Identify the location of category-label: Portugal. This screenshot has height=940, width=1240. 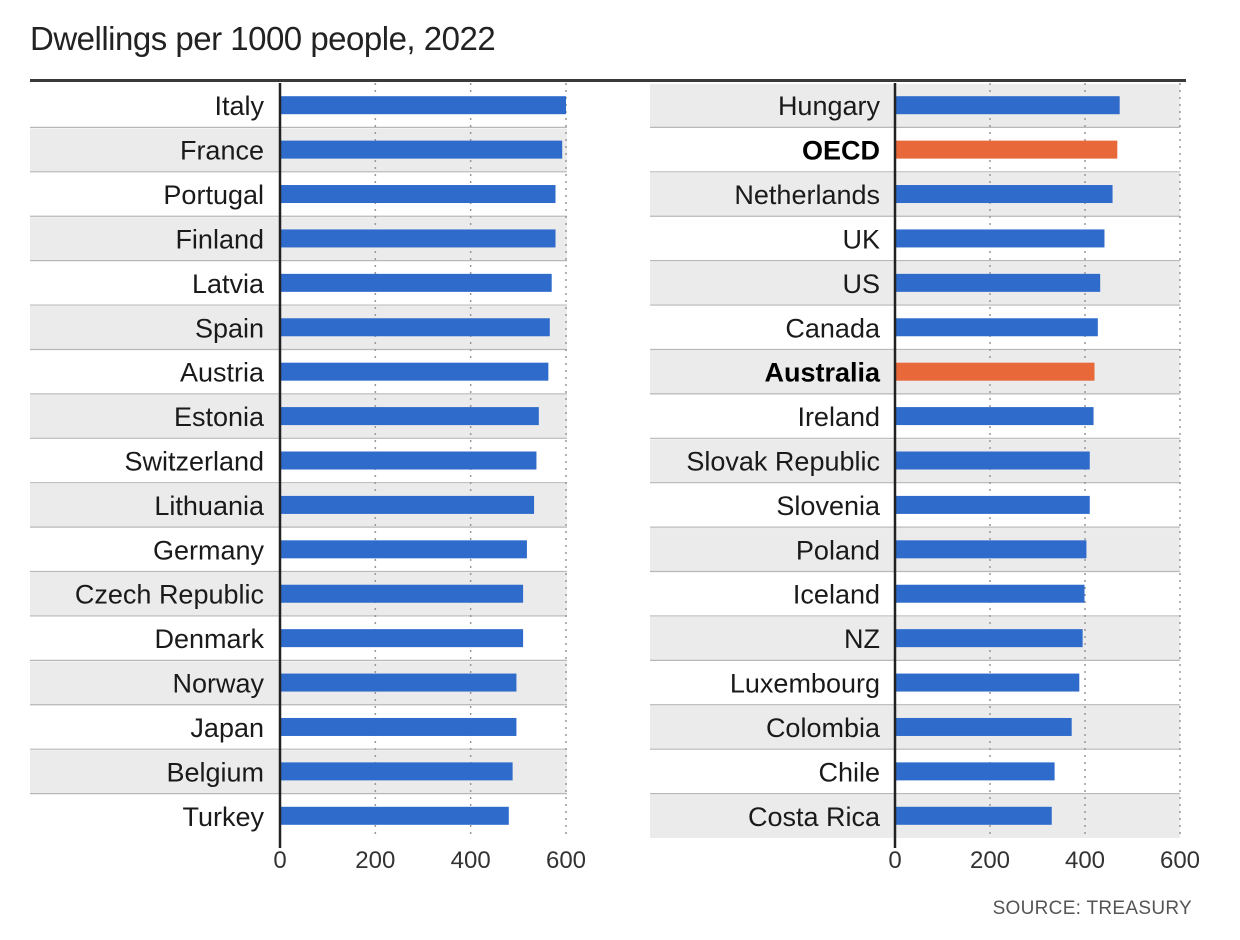
(213, 195).